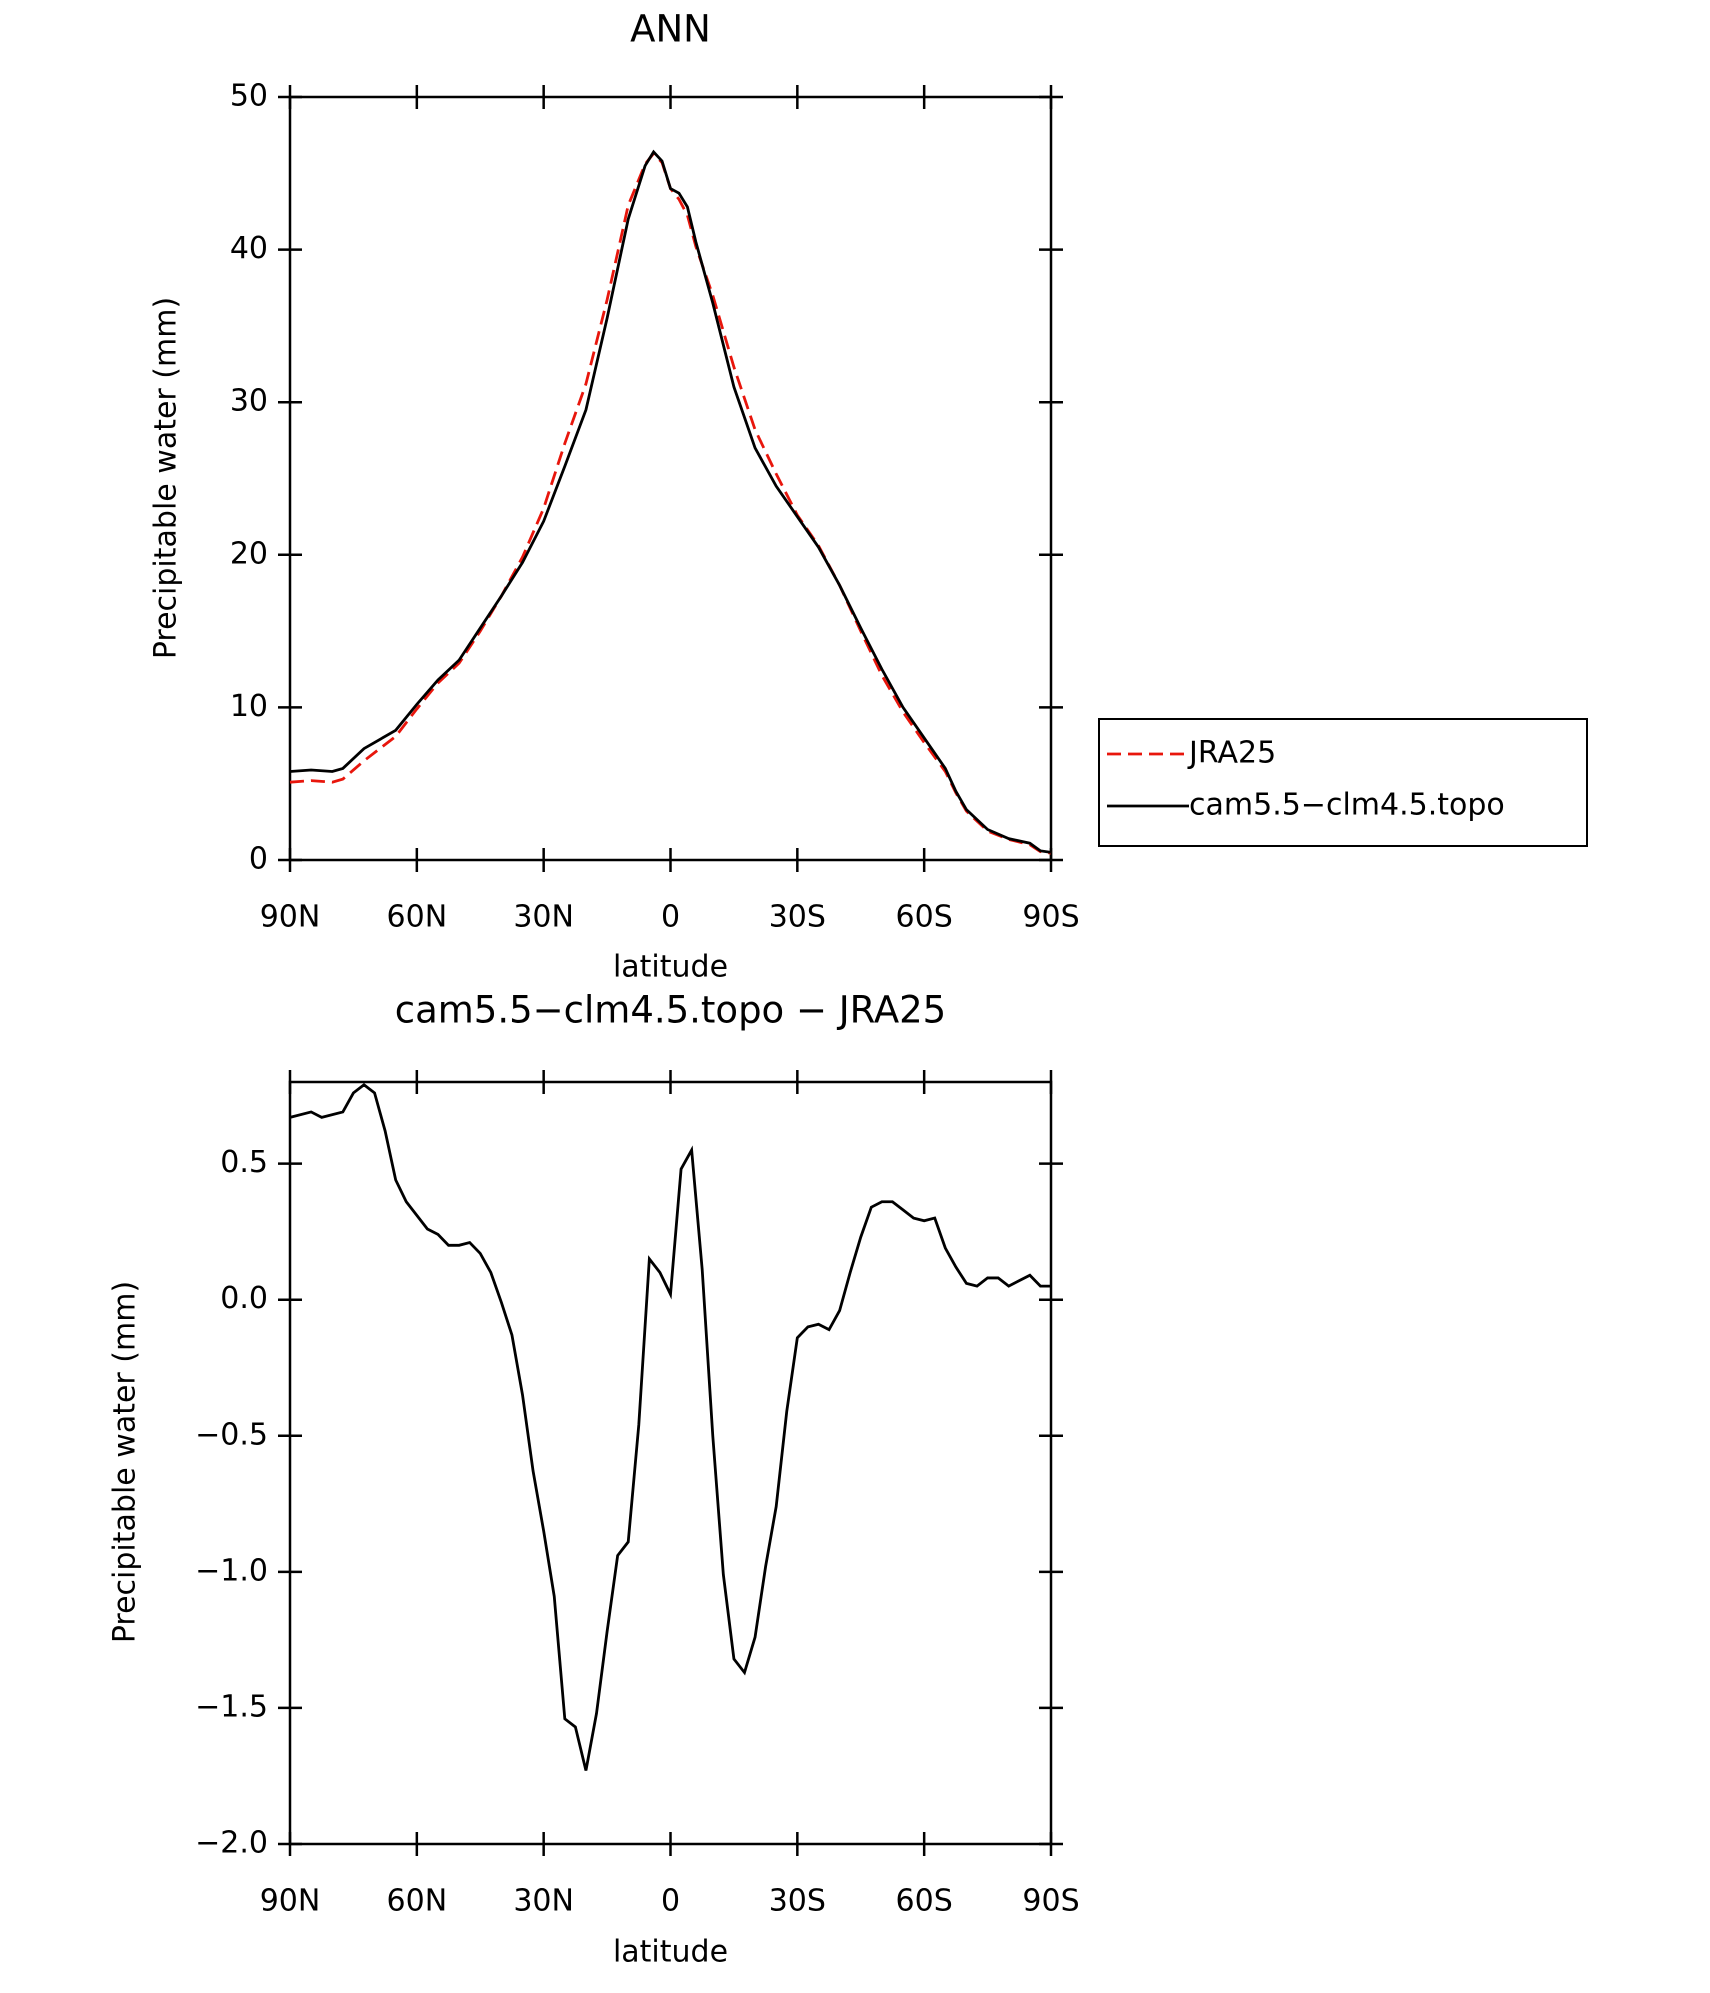 The height and width of the screenshot is (1993, 1710). I want to click on y-tick-label: −0.5, so click(231, 1434).